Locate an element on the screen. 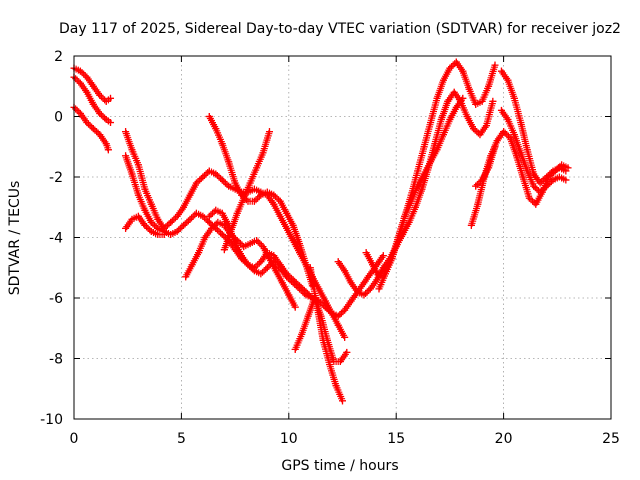  y-tick-labels: -10 -8 -6 -4 -2 0 2 is located at coordinates (51, 238).